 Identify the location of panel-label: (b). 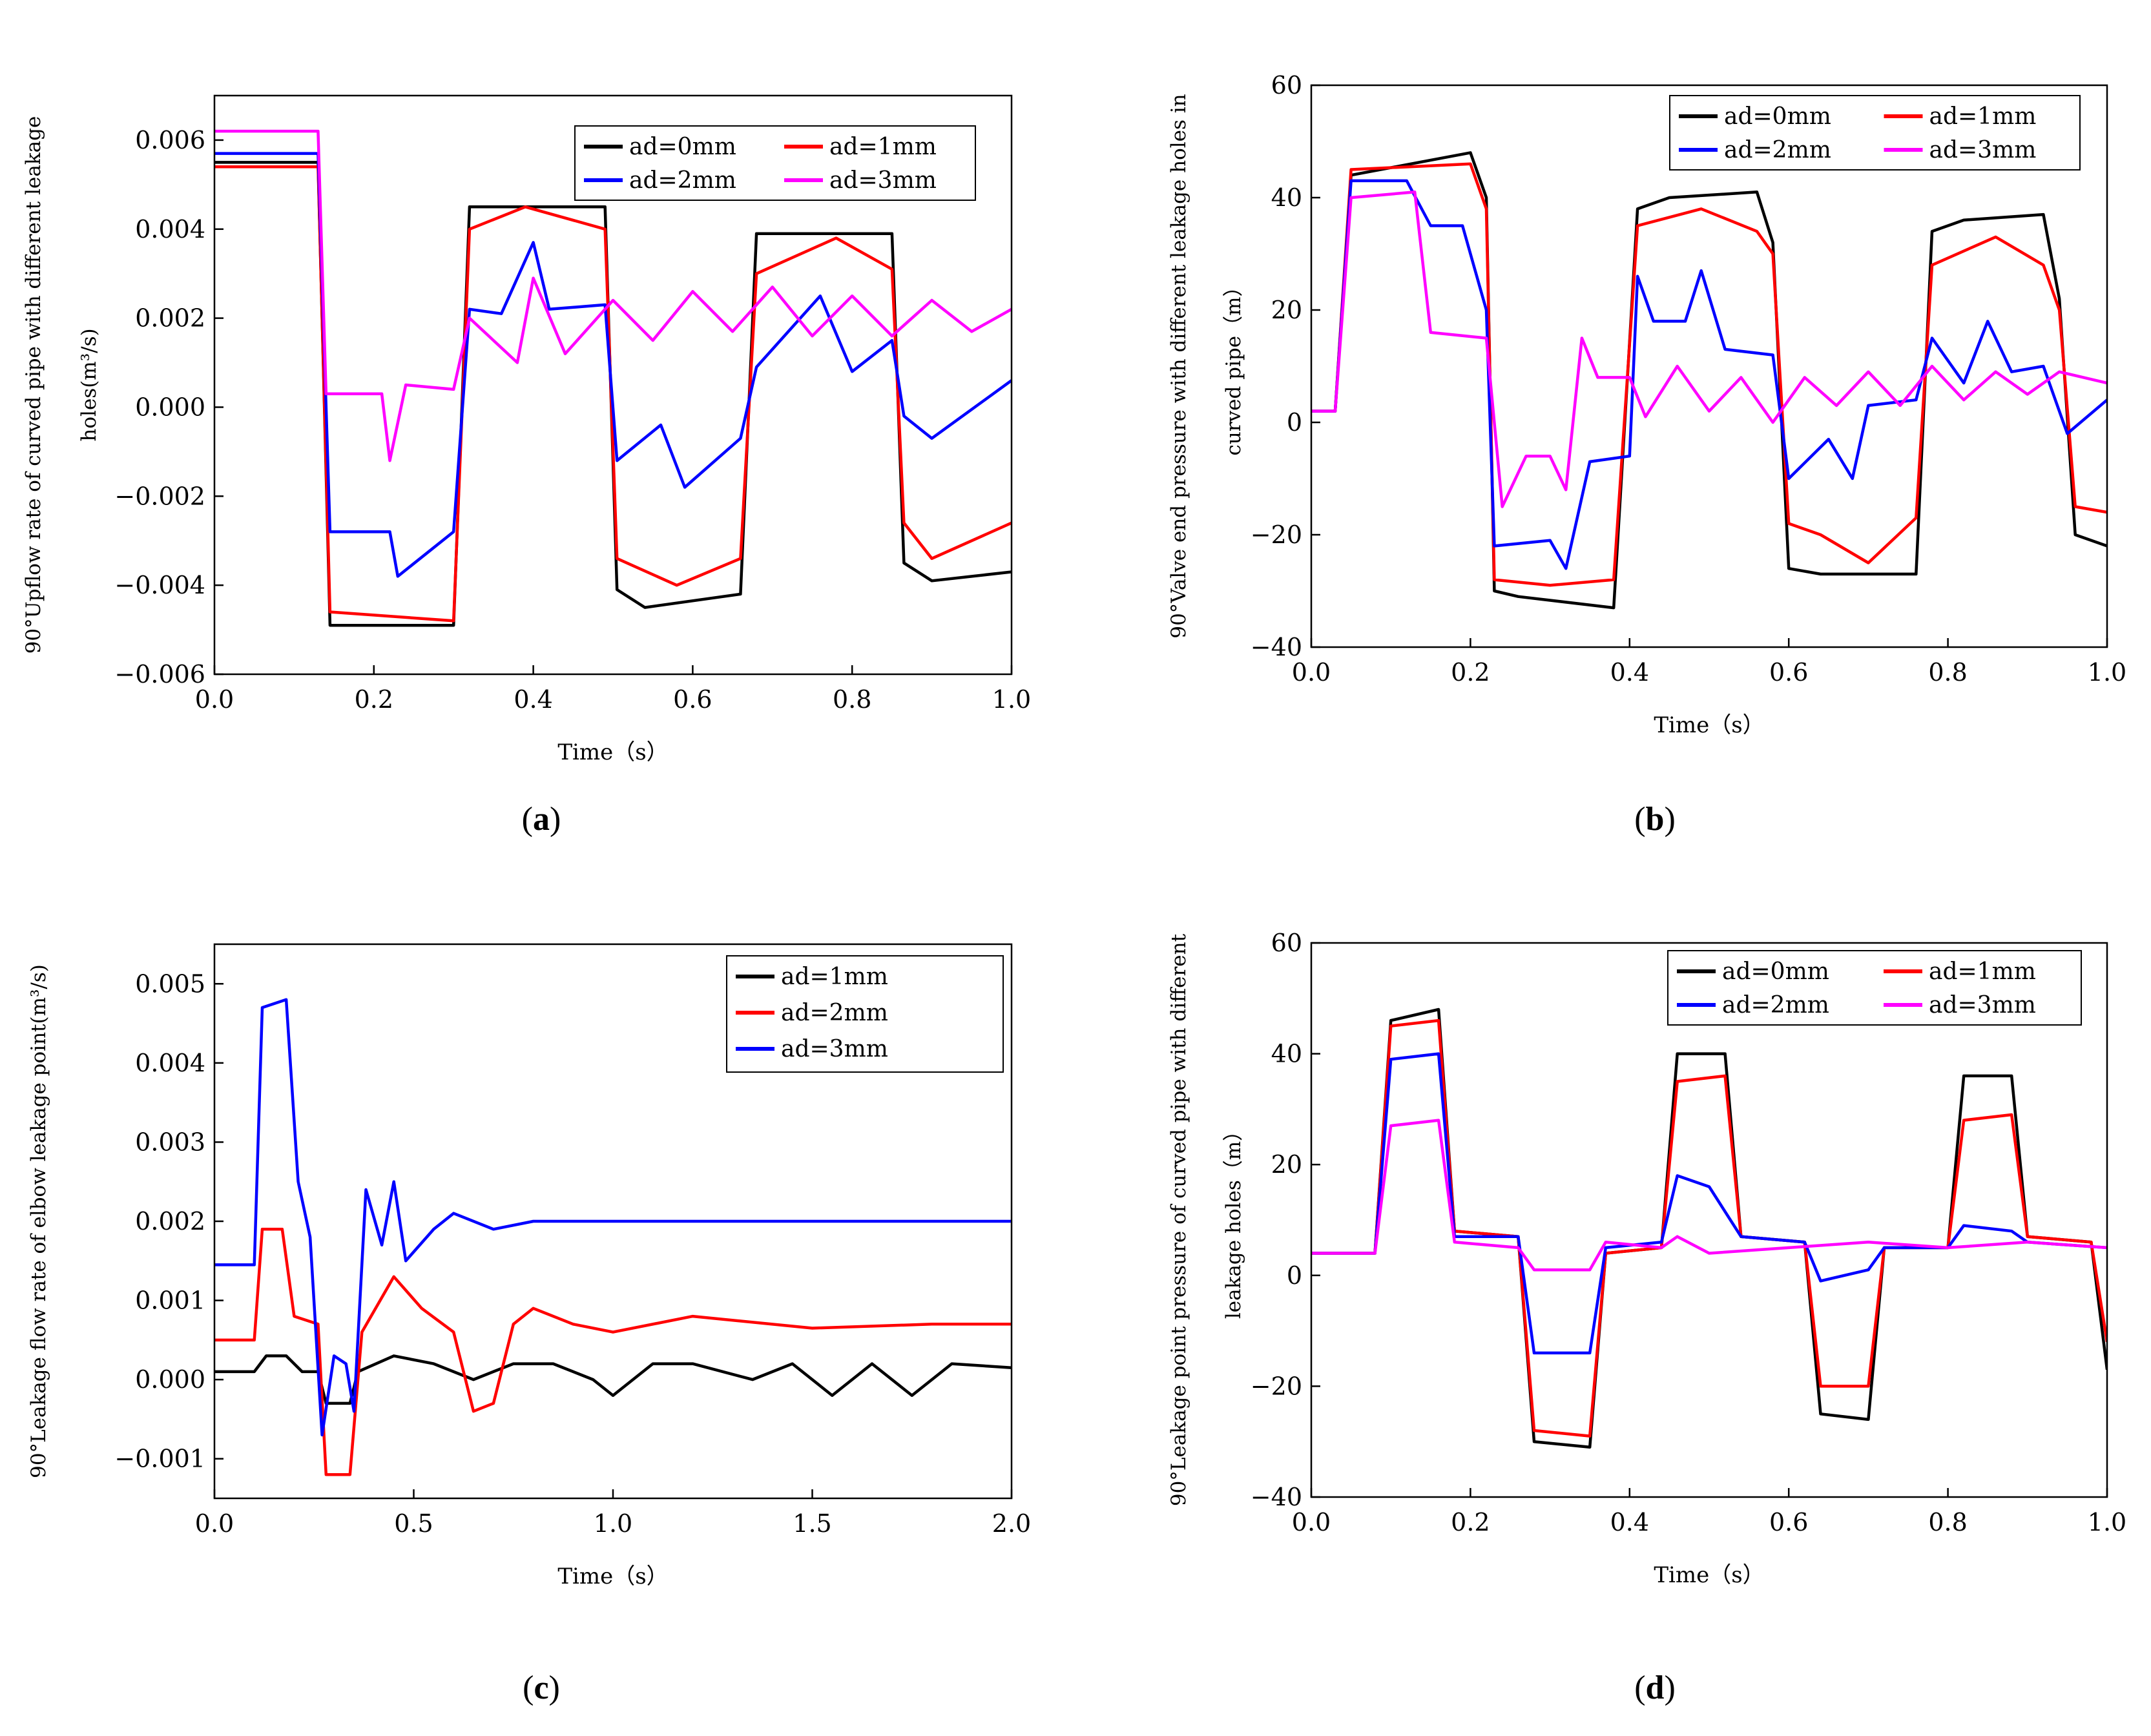
(1655, 819).